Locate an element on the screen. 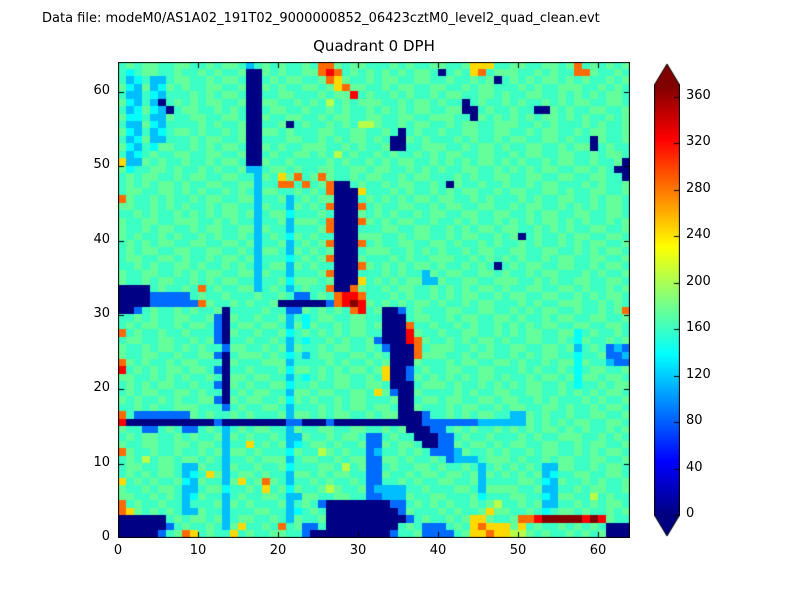  x-tick-label: 50 is located at coordinates (518, 550).